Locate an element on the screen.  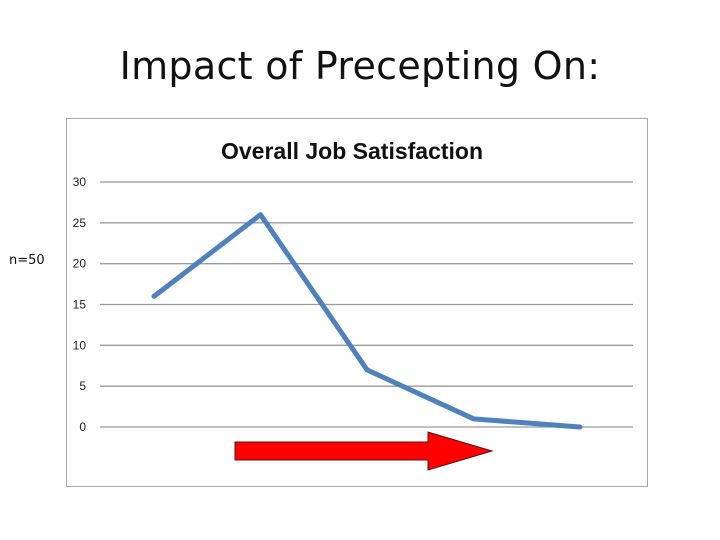
annotation-group is located at coordinates (364, 451).